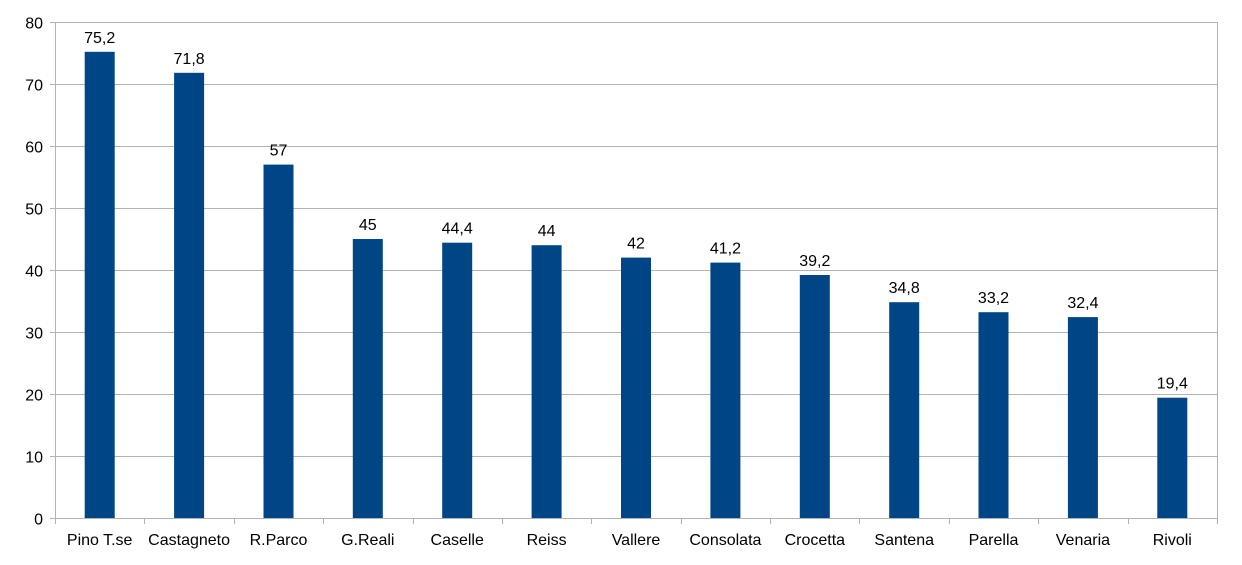  I want to click on bar-parella, so click(993, 415).